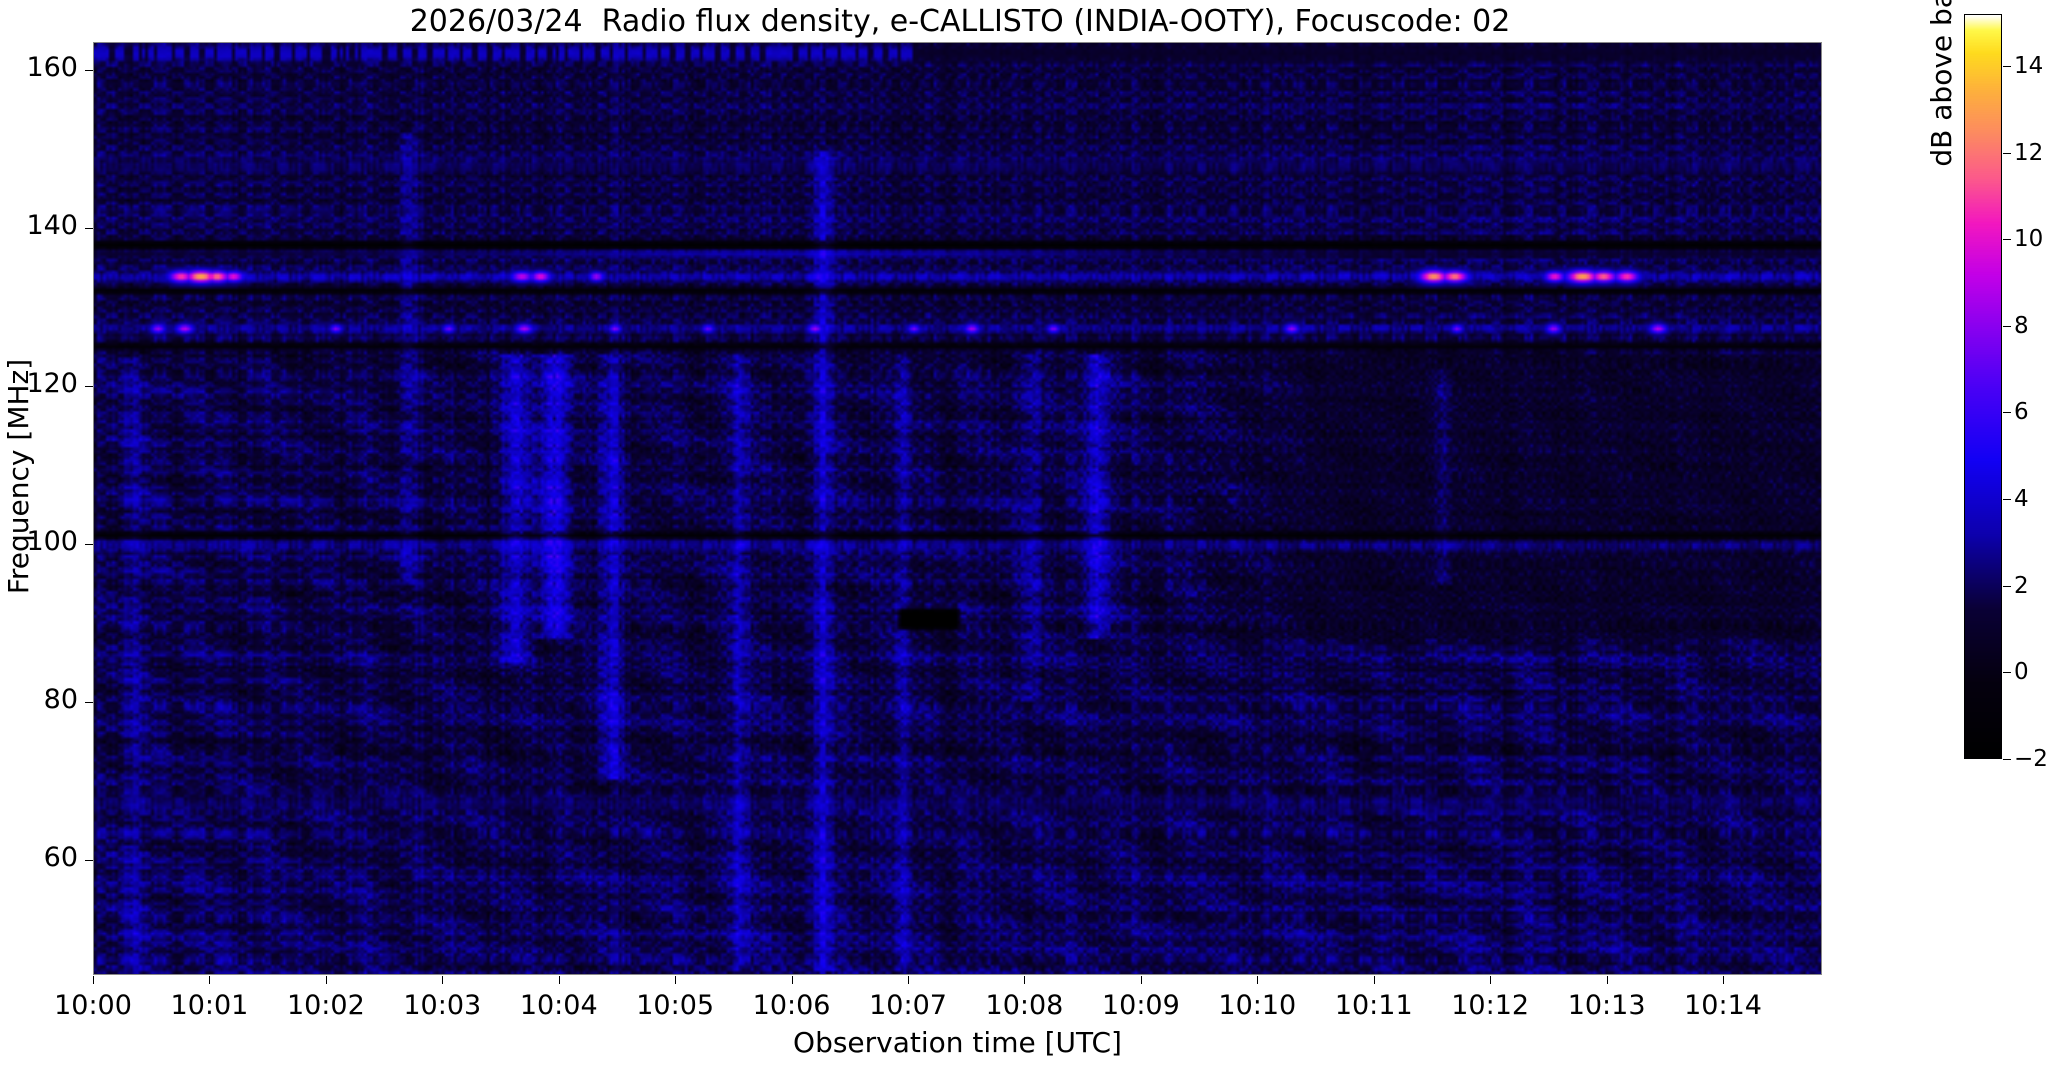  I want to click on x-tick-label: 10:14, so click(1723, 1005).